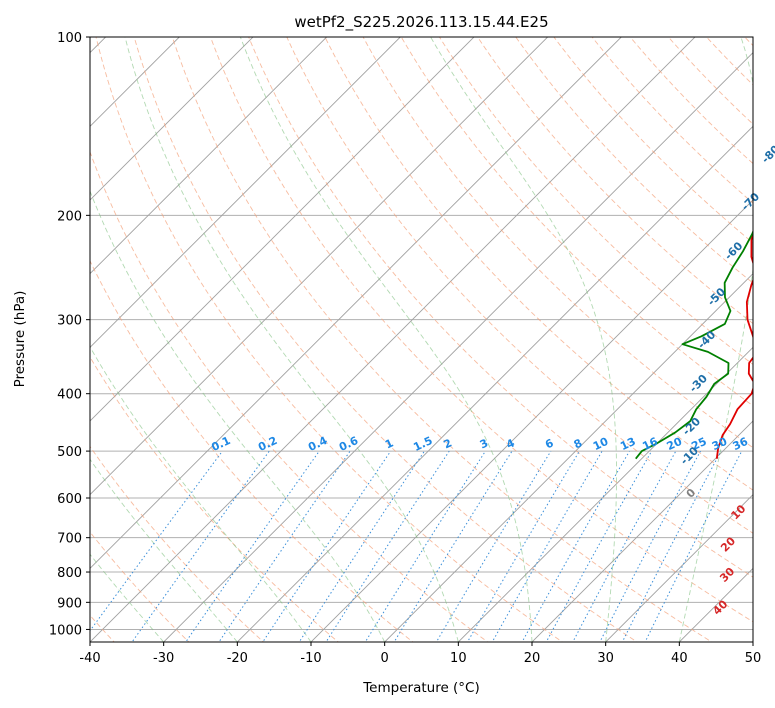 The image size is (775, 708). Describe the element at coordinates (385, 658) in the screenshot. I see `x-tick-label: 0` at that location.